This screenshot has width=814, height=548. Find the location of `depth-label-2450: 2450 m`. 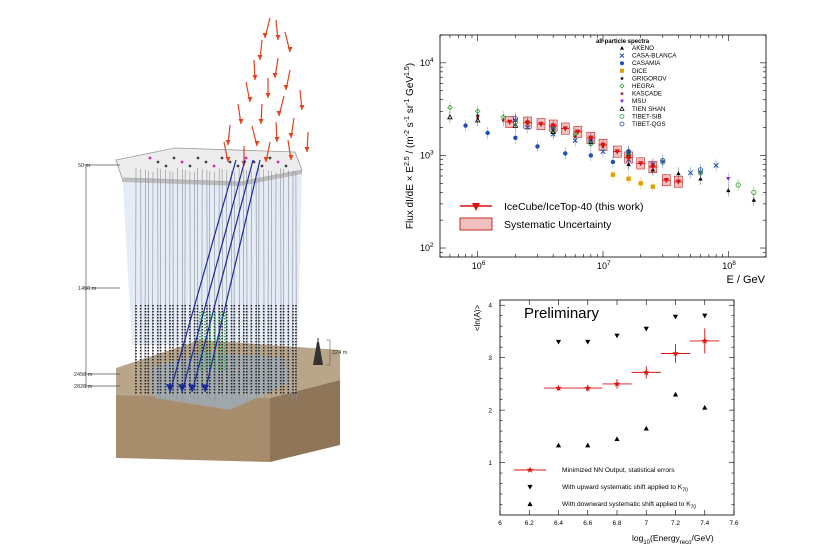

depth-label-2450: 2450 m is located at coordinates (83, 375).